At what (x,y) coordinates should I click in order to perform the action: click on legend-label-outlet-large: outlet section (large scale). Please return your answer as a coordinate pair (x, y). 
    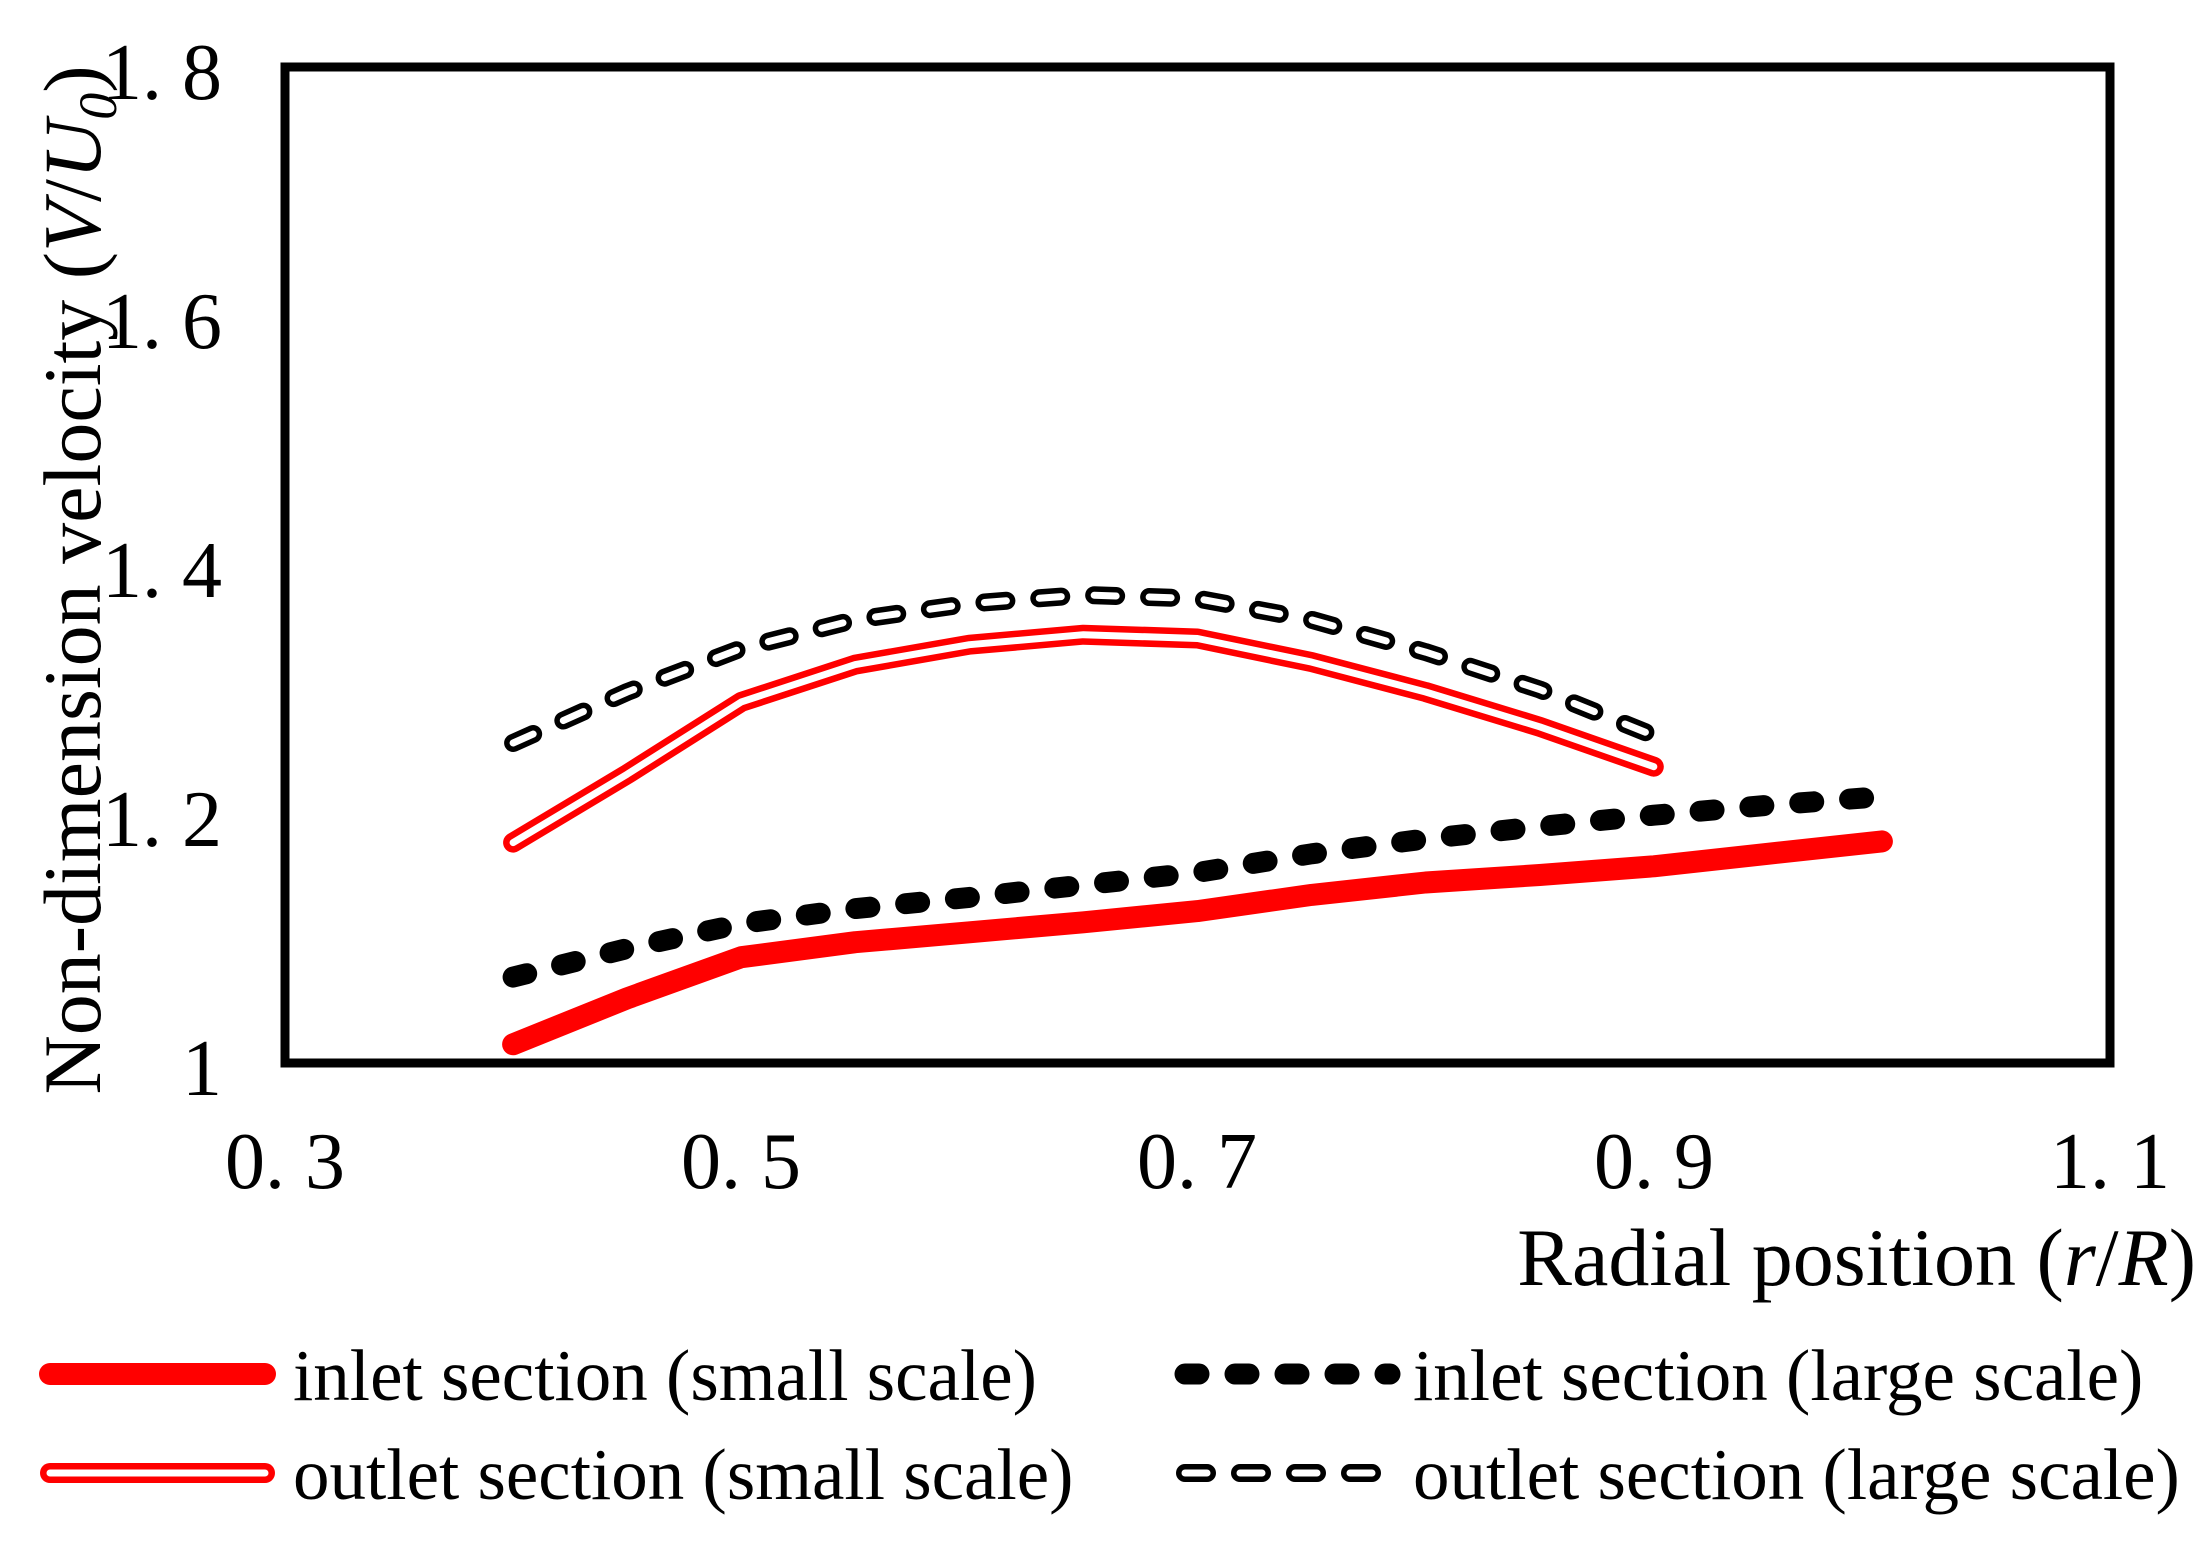
    Looking at the image, I should click on (1796, 1474).